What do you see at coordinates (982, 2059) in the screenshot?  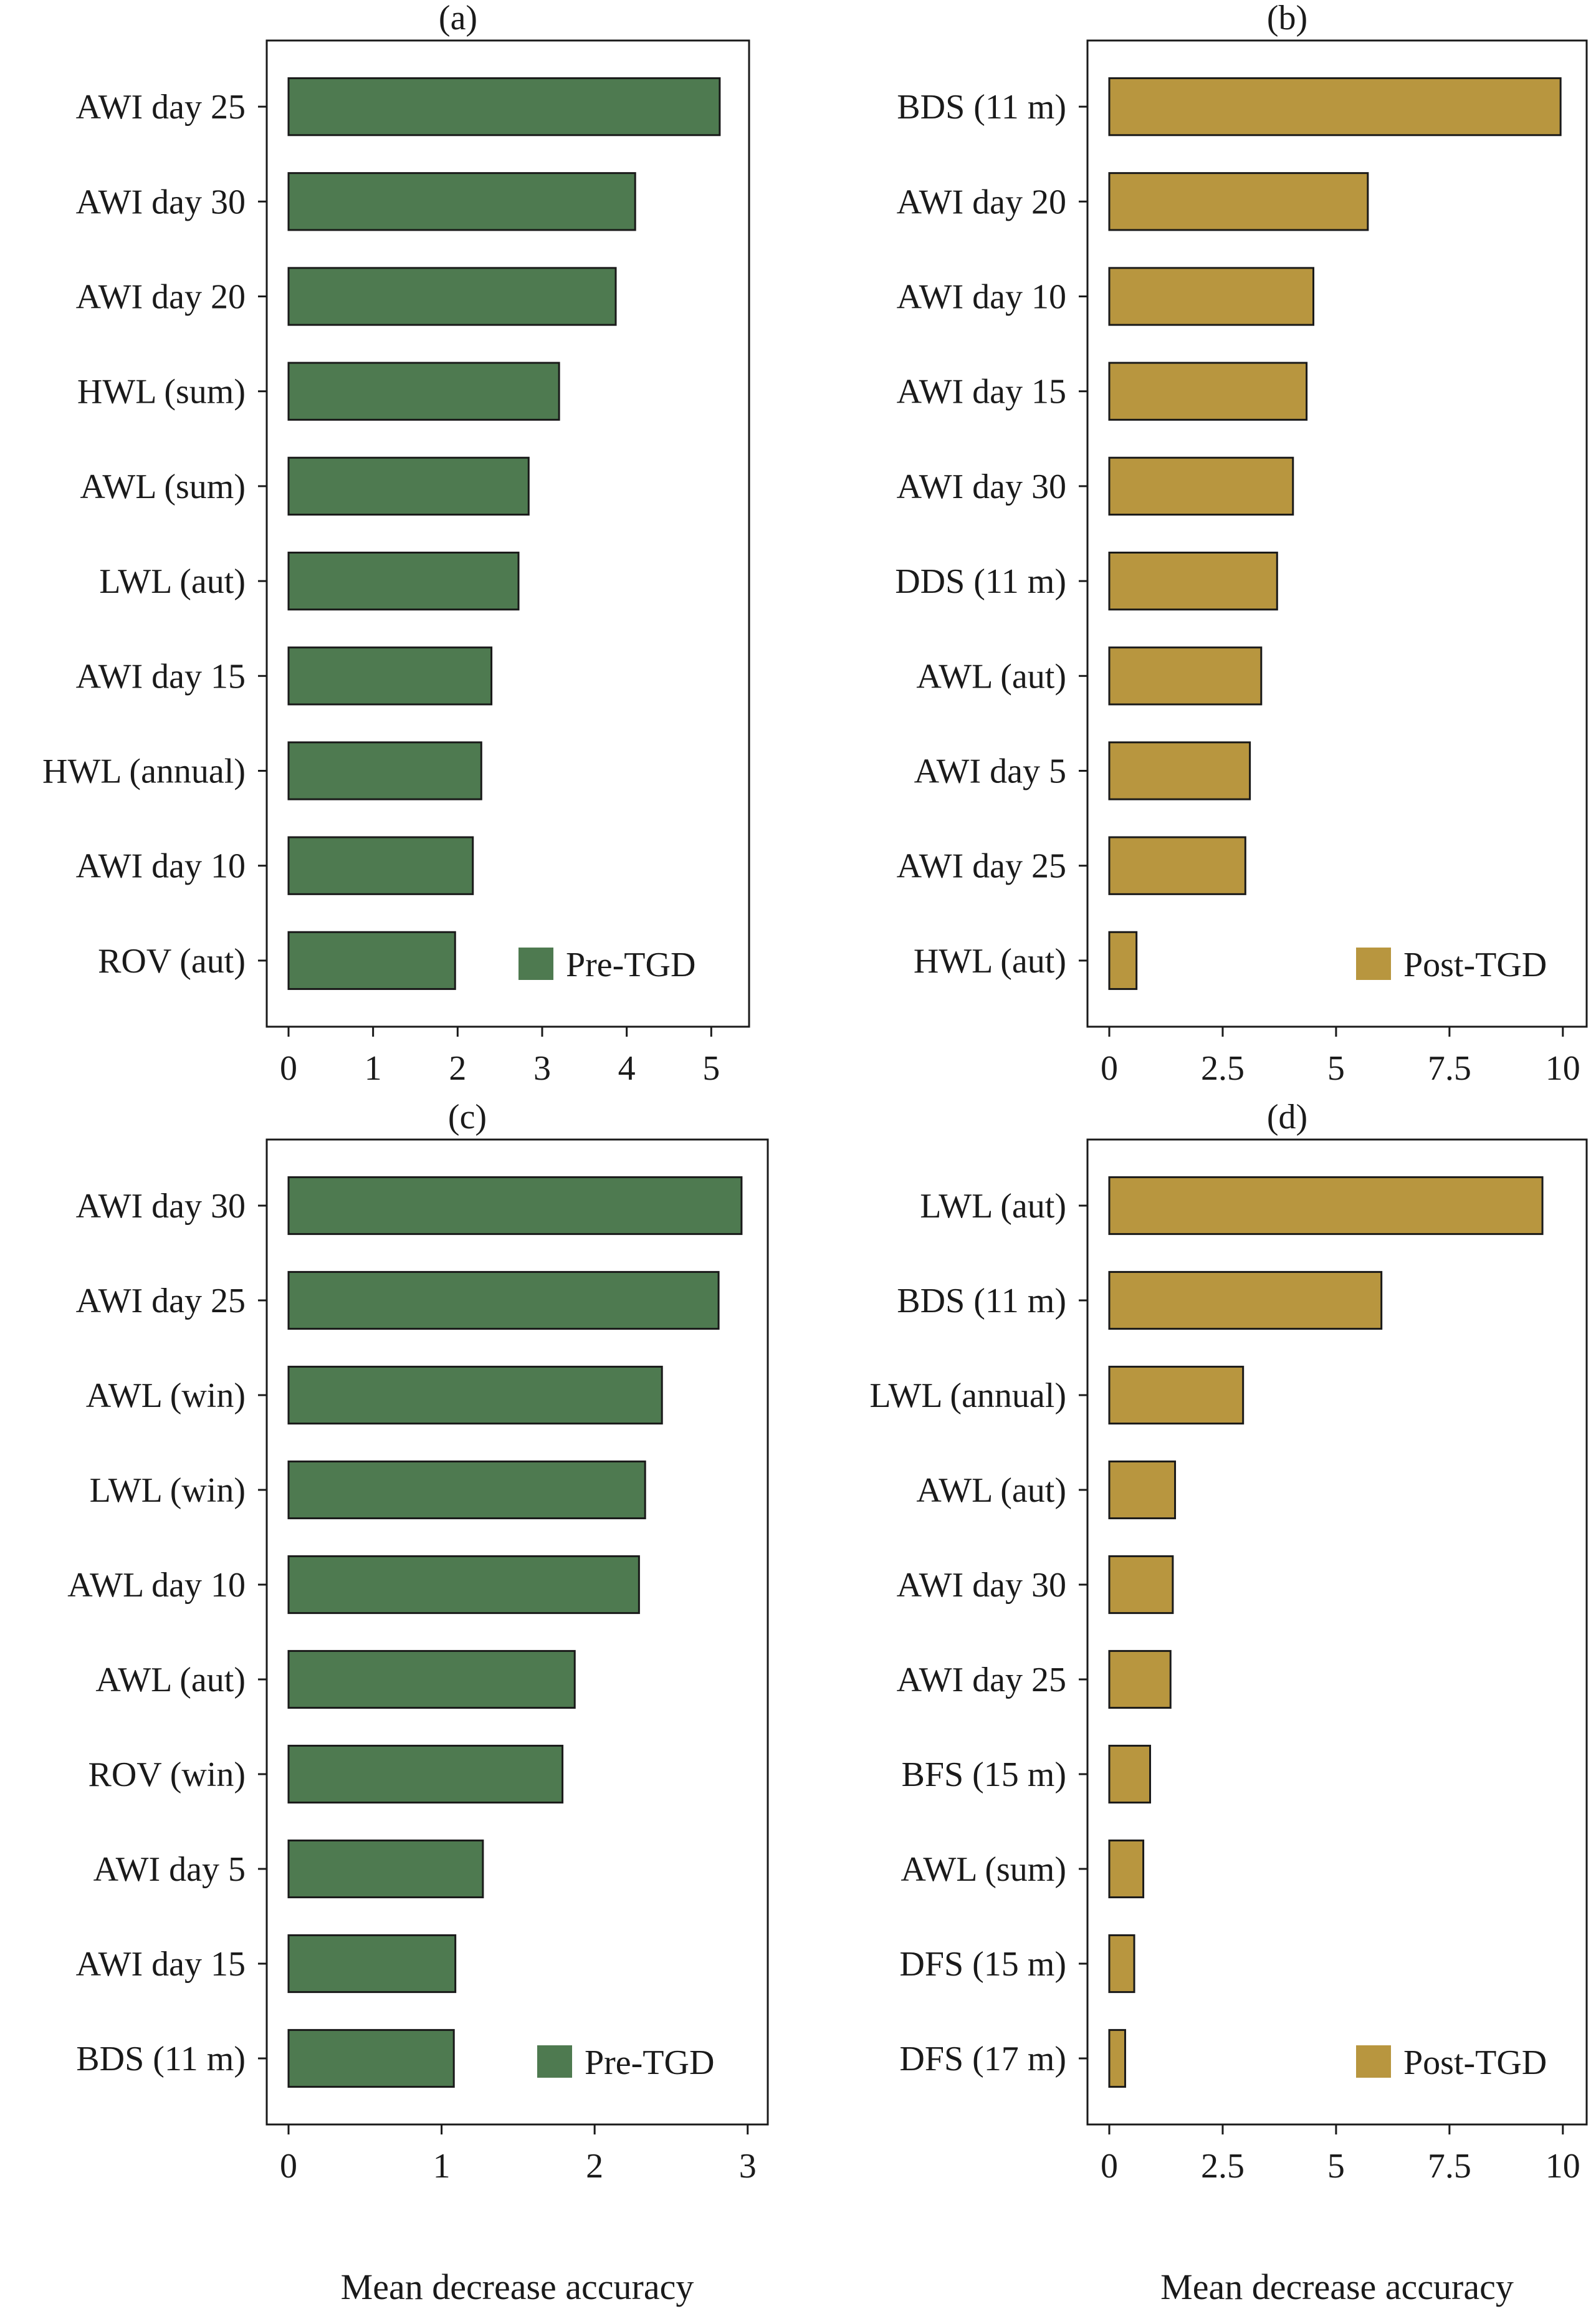 I see `category-label: DFS (17 m)` at bounding box center [982, 2059].